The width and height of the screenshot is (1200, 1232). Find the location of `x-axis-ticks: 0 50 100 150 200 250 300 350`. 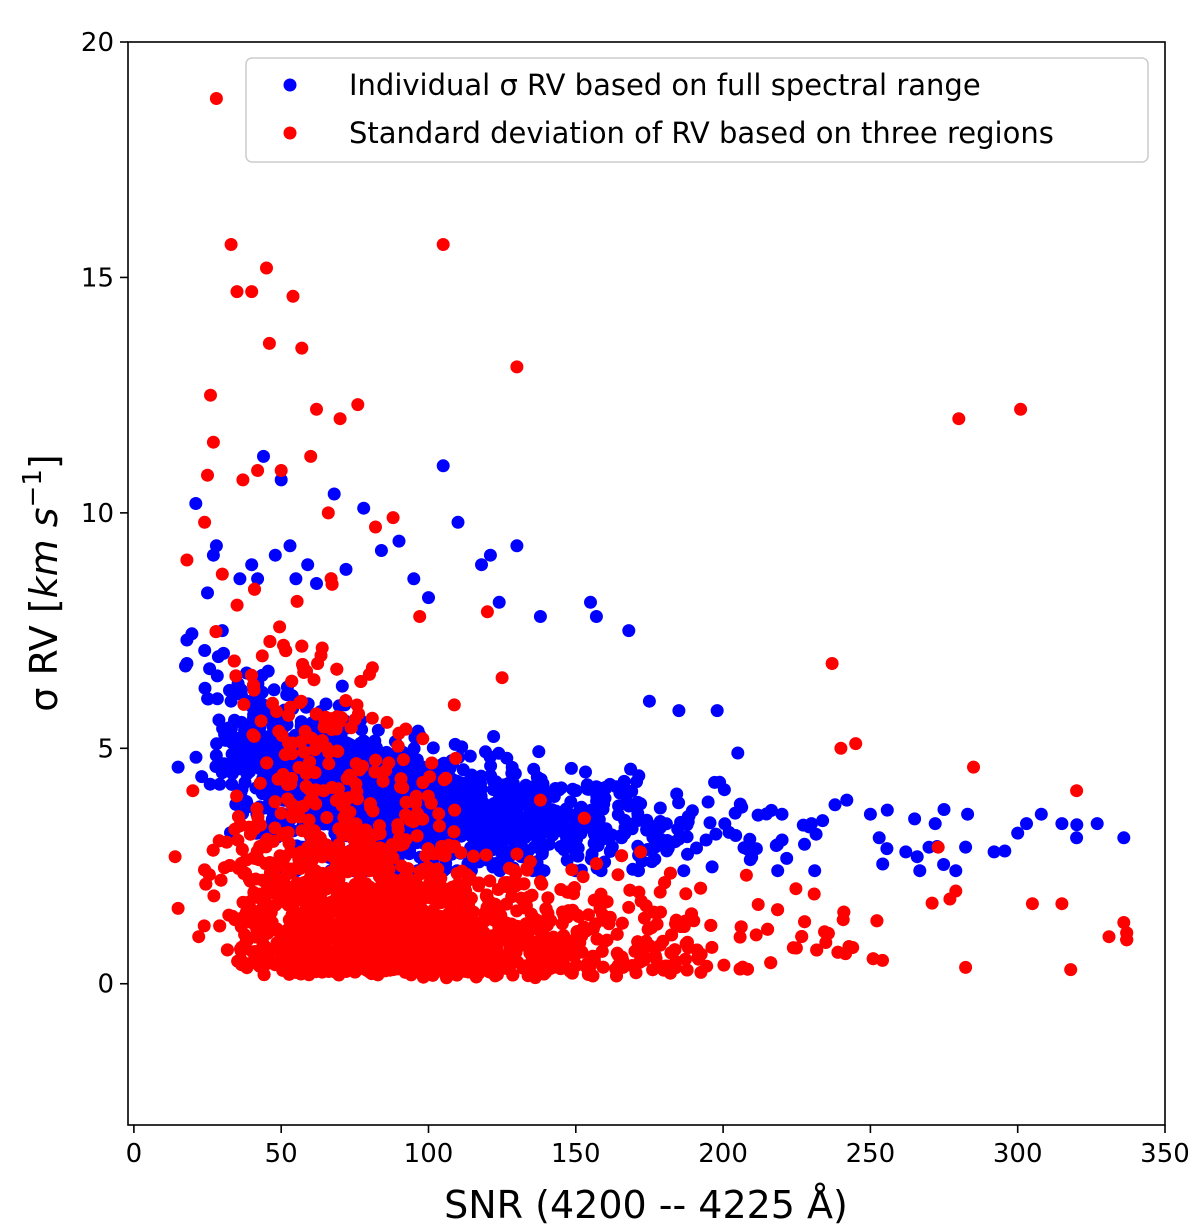

x-axis-ticks: 0 50 100 150 200 250 300 350 is located at coordinates (658, 1147).